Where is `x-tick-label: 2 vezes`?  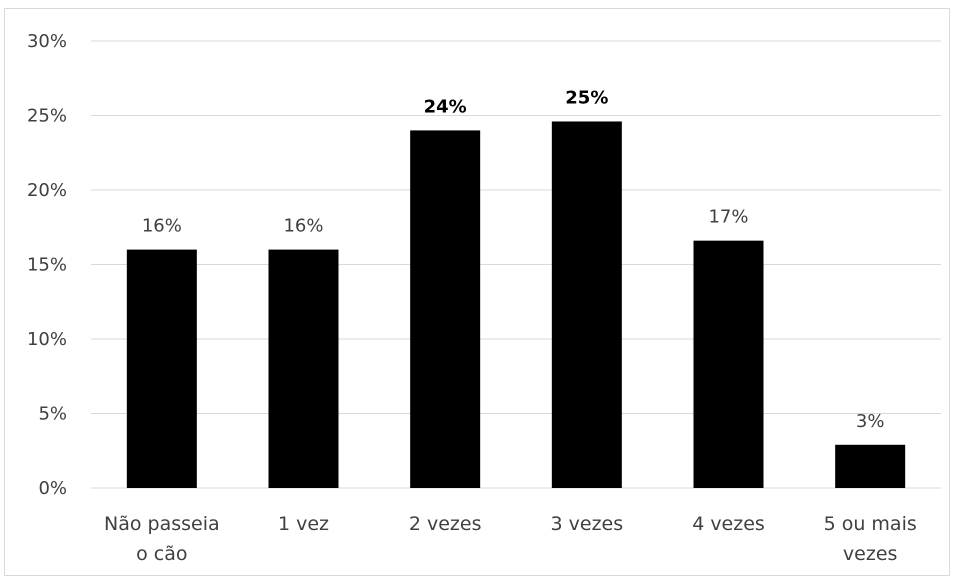 x-tick-label: 2 vezes is located at coordinates (445, 524).